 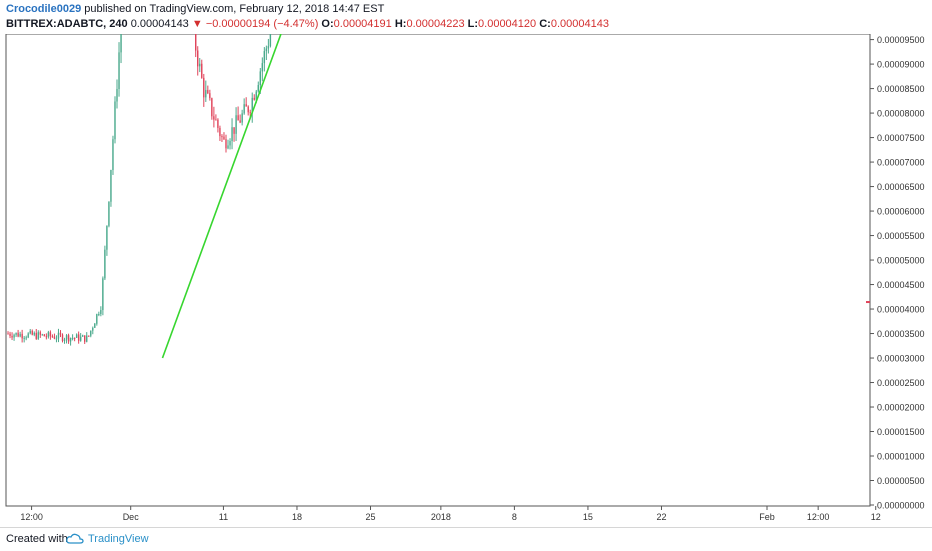 I want to click on y-tick-label: 0.00002500, so click(x=901, y=383).